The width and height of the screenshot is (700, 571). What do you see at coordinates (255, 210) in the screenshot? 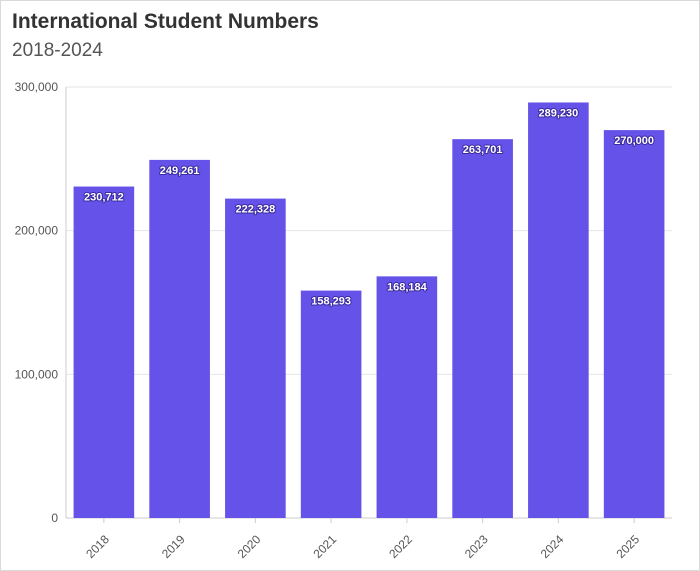
I see `data-label-2020: 222,328` at bounding box center [255, 210].